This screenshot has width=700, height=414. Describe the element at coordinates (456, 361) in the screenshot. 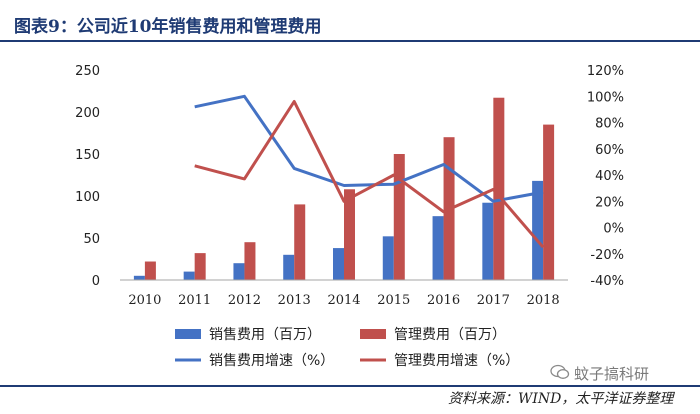

I see `legend-label: 管理费用增速（%）` at that location.